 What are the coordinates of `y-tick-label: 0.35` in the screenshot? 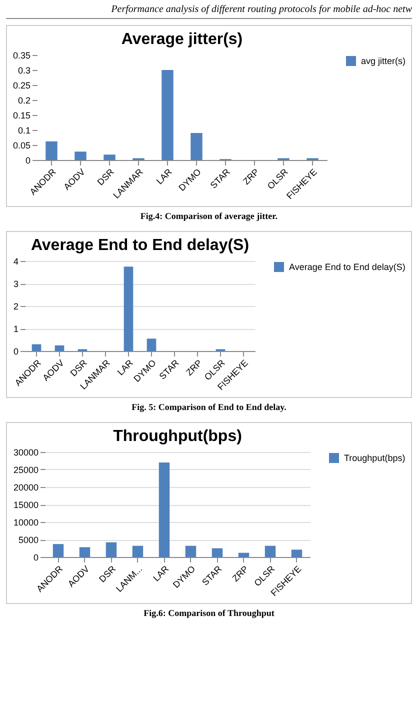 It's located at (21, 55).